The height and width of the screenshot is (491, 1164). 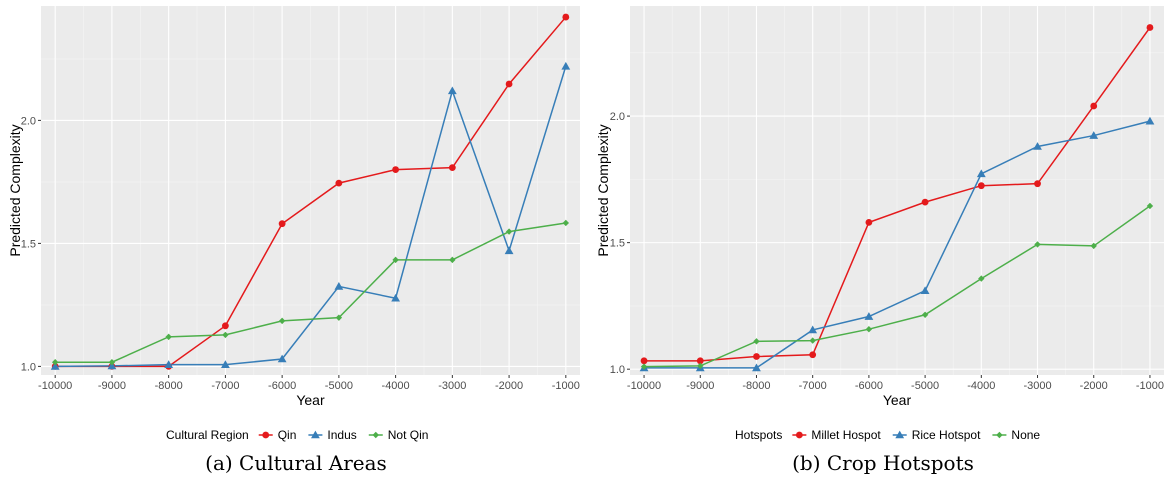 I want to click on hotspot-x-tick-label: -4000, so click(x=981, y=386).